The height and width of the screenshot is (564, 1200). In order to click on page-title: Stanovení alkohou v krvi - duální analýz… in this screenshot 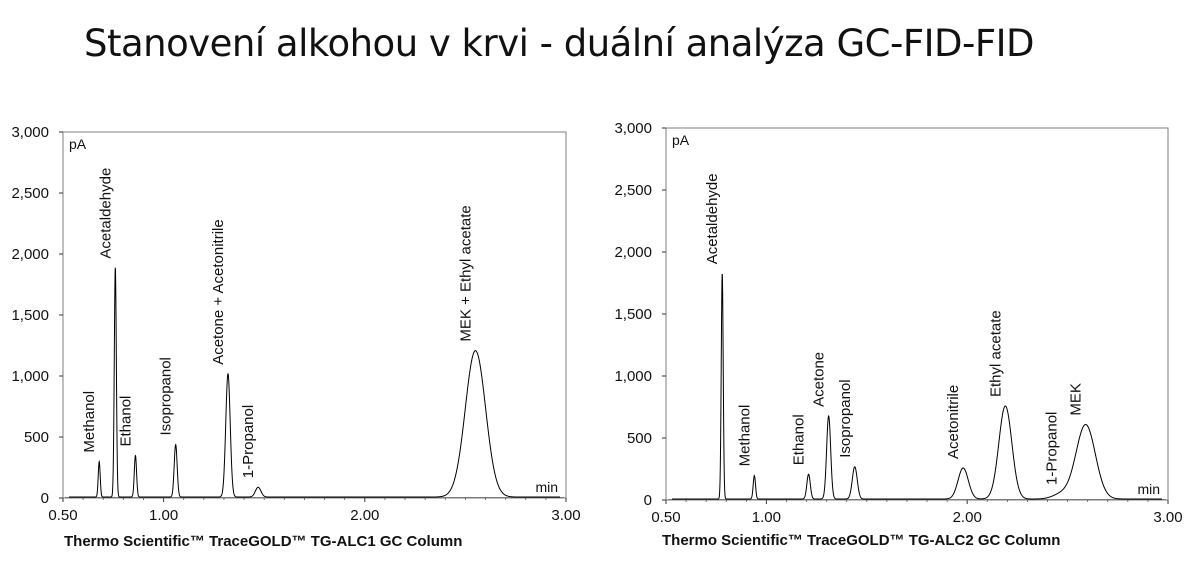, I will do `click(559, 43)`.